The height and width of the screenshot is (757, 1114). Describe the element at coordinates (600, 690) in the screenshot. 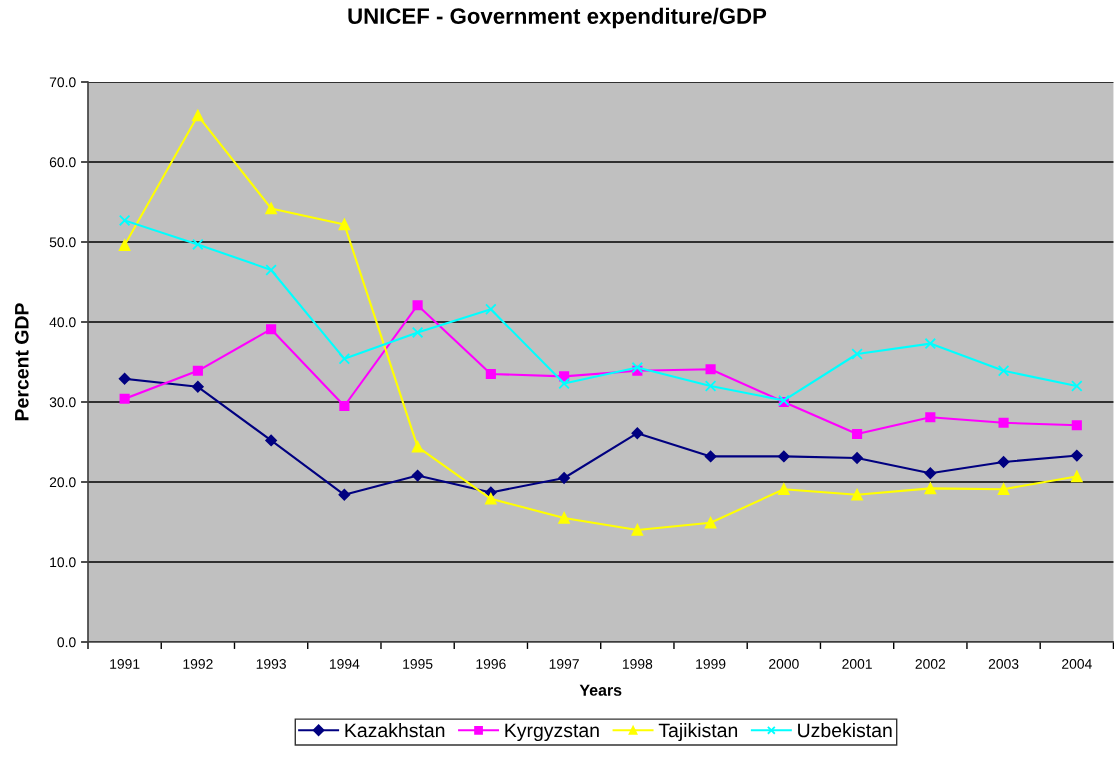

I see `x-axis-title: Years` at that location.